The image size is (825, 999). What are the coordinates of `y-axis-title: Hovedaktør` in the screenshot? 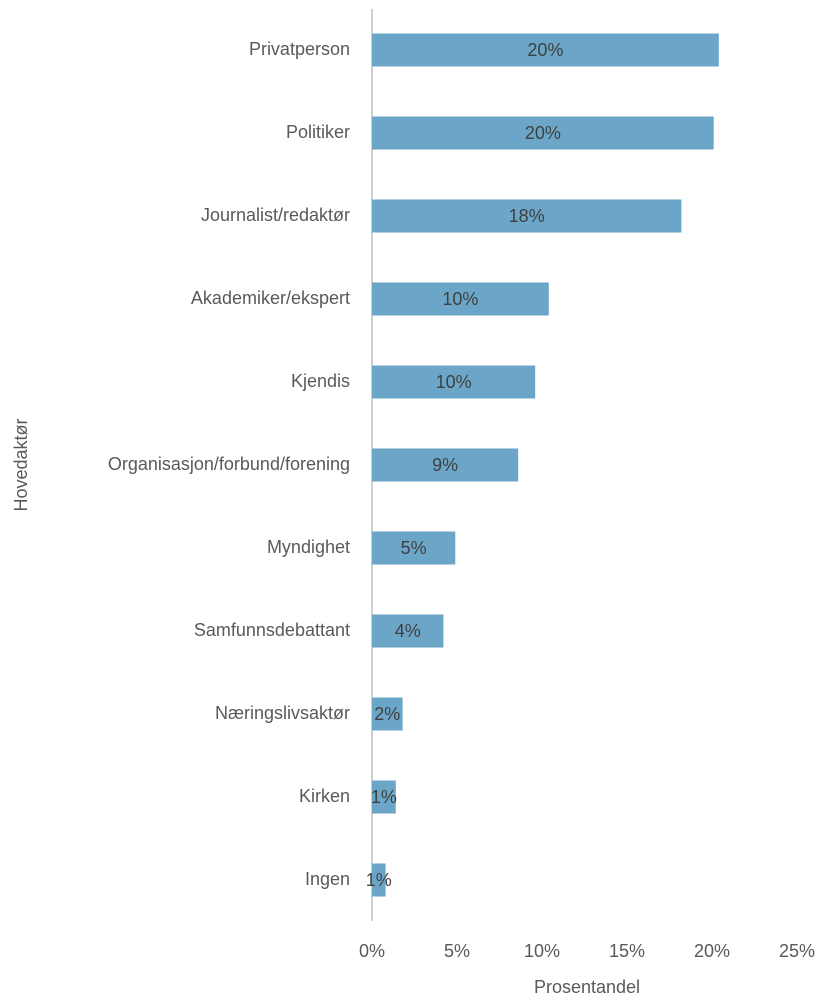 It's located at (21, 464).